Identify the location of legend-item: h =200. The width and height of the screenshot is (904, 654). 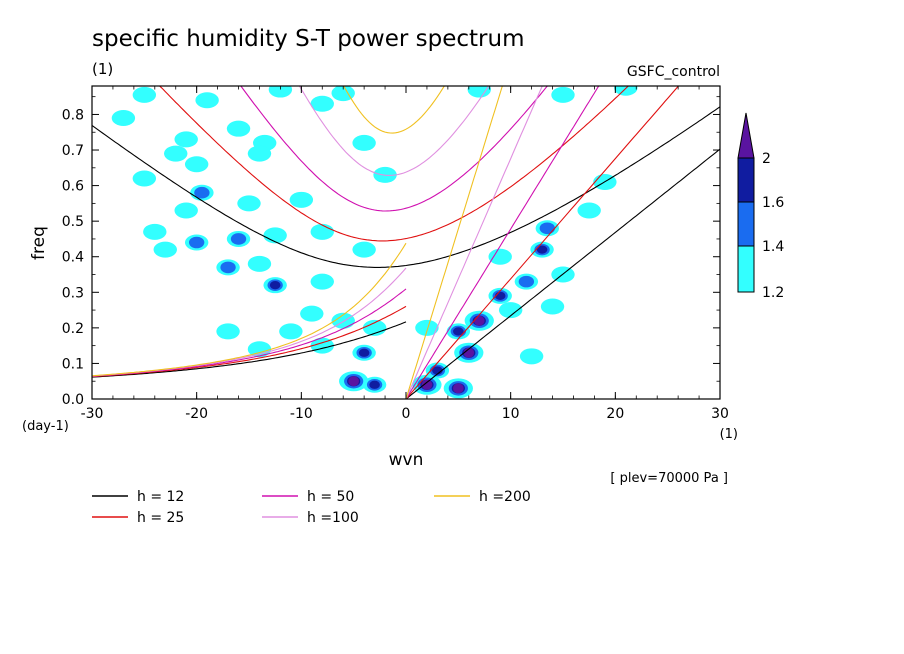
(482, 497).